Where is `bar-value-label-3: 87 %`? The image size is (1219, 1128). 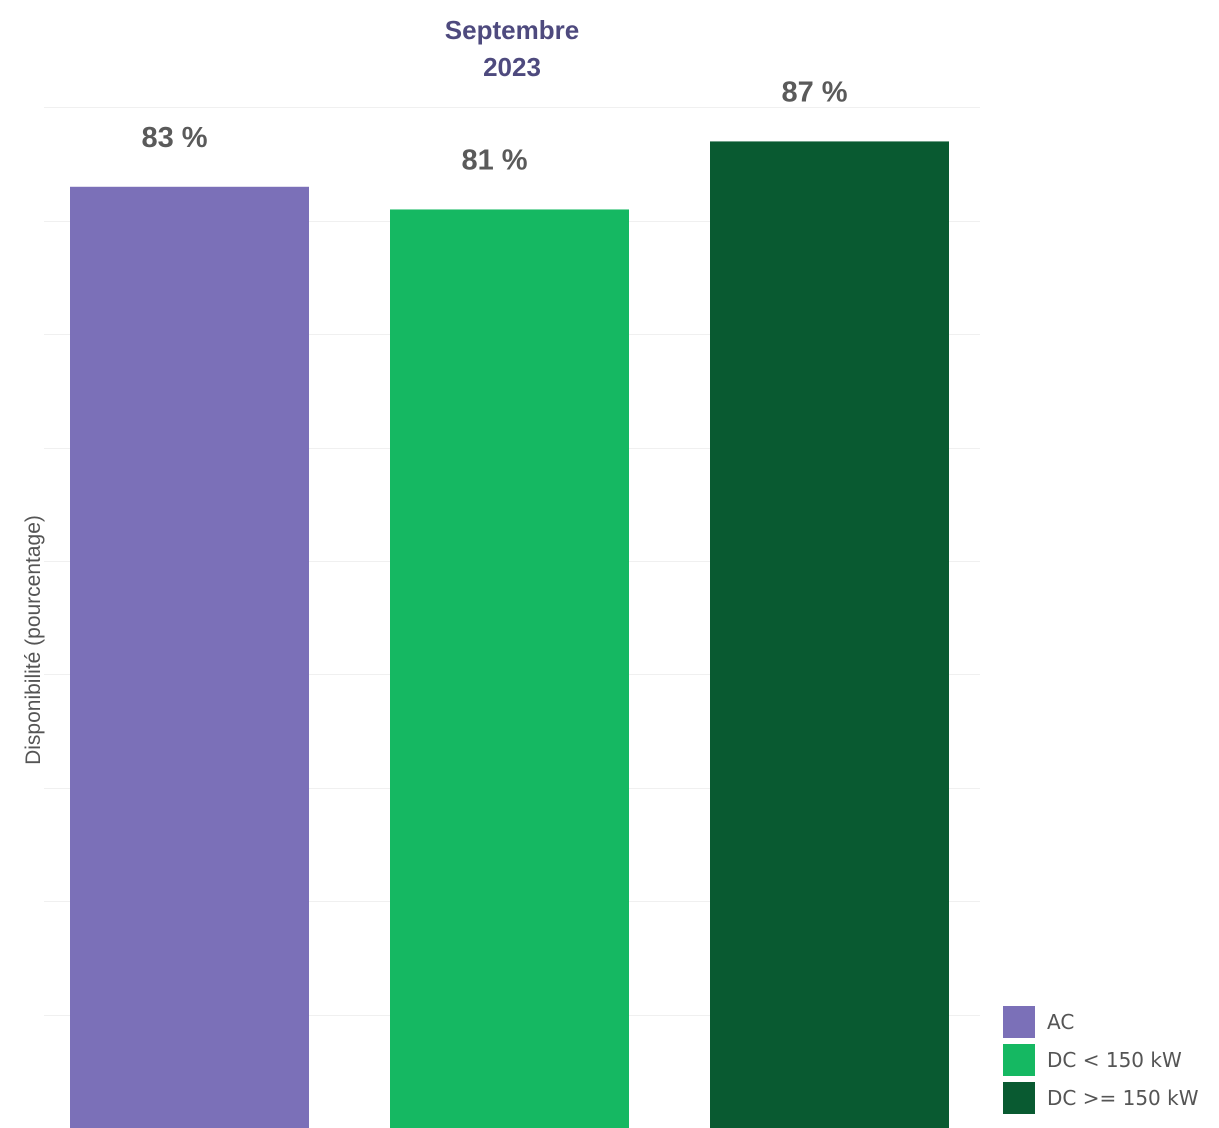
bar-value-label-3: 87 % is located at coordinates (814, 92).